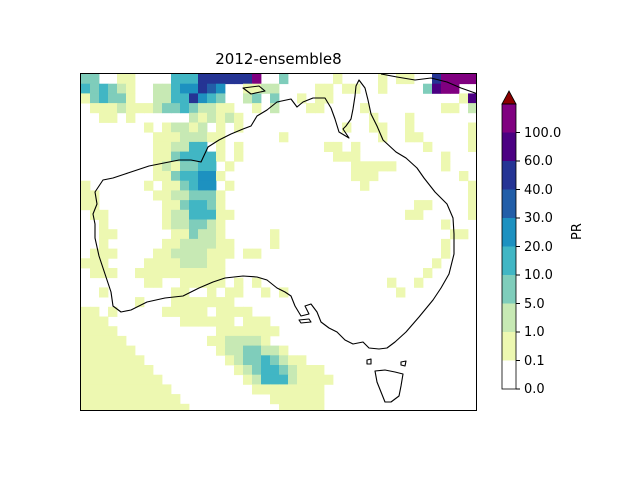  I want to click on colorbar-tick-label: 60.0, so click(538, 161).